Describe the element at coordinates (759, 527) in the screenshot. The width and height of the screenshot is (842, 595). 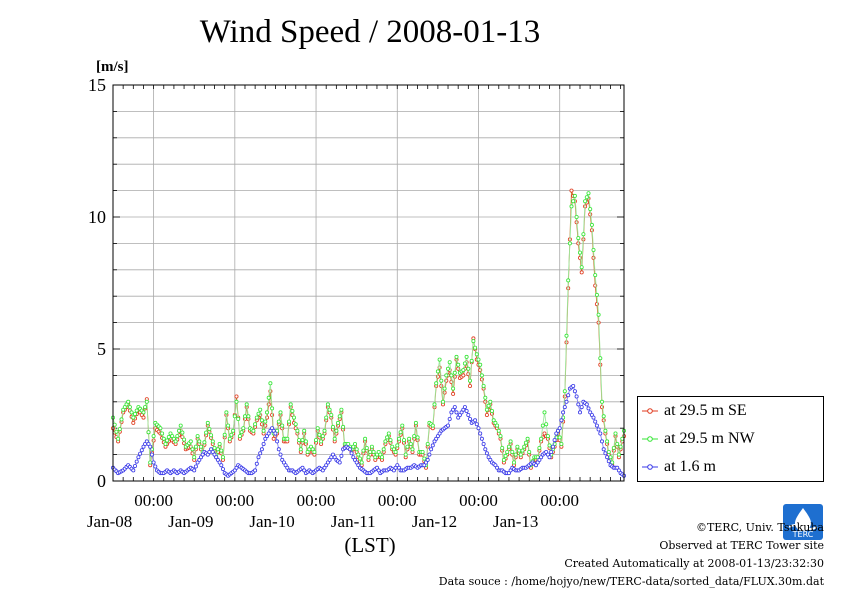
I see `footer-copyright: ©TERC, Univ. Tsukuba` at that location.